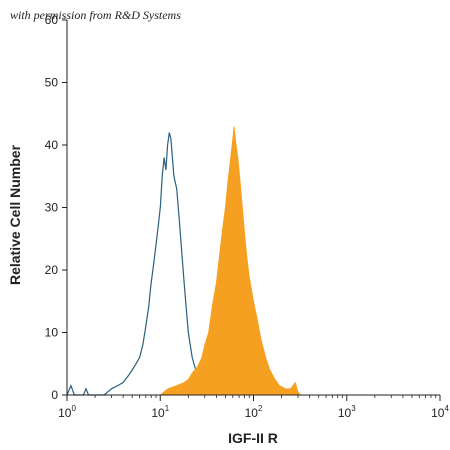 The image size is (450, 450). Describe the element at coordinates (254, 412) in the screenshot. I see `x-tick-label: 10²` at that location.